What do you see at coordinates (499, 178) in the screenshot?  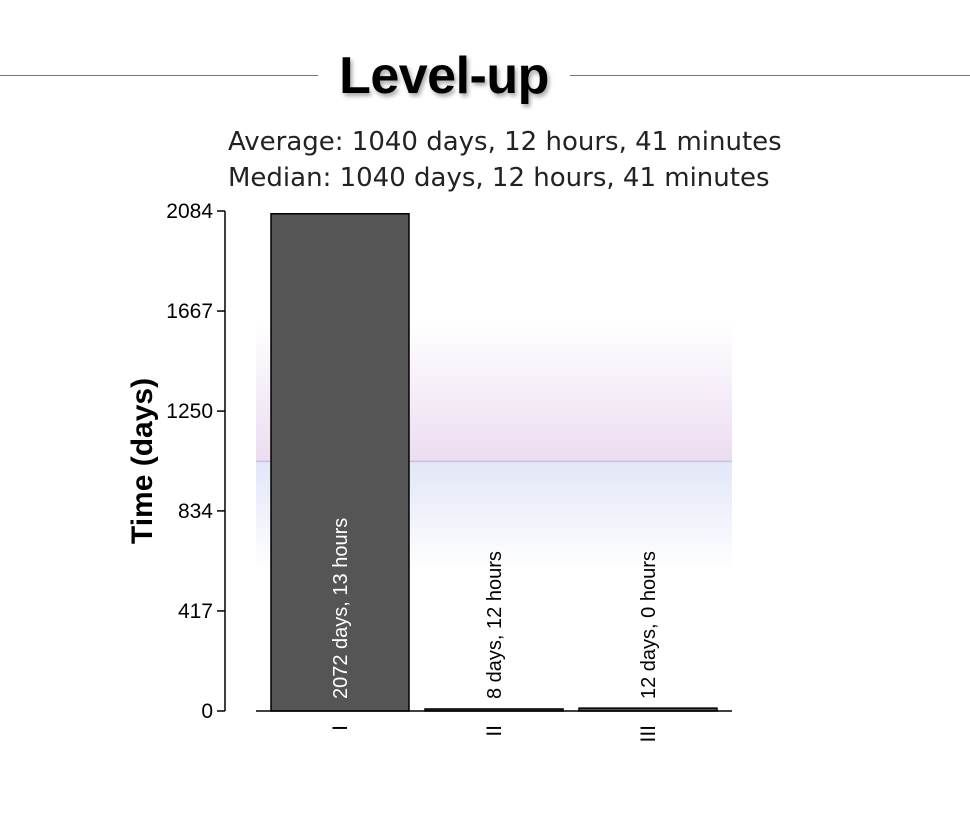 I see `median-stat: Median: 1040 days, 12 hours, 41 minutes` at bounding box center [499, 178].